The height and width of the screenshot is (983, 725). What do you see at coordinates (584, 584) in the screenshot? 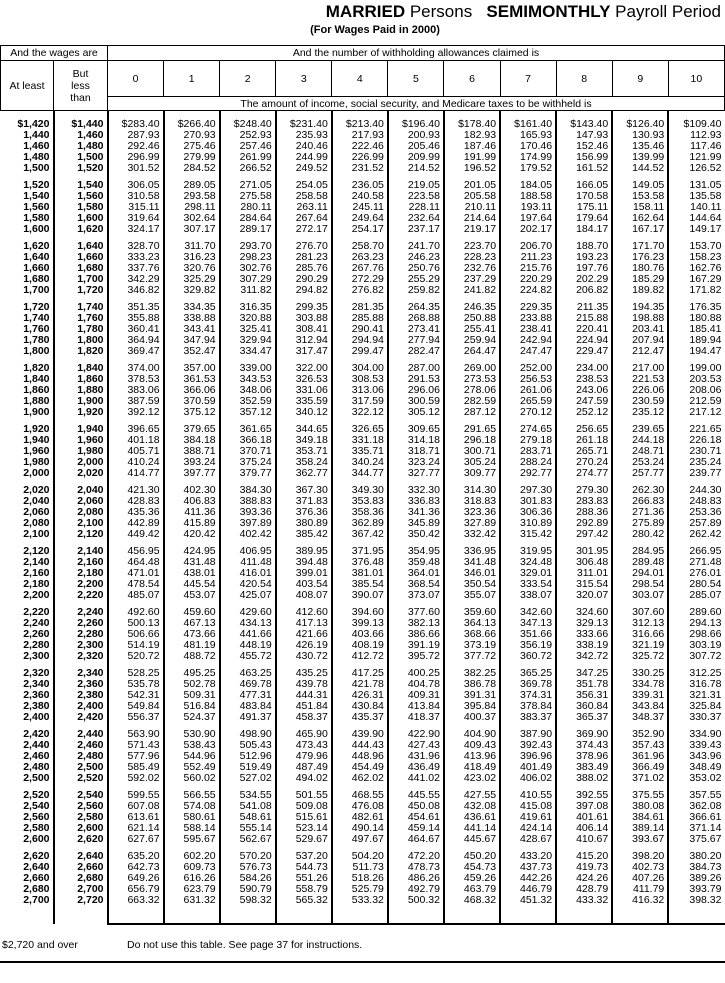
I see `withholding-amount: 315.54` at bounding box center [584, 584].